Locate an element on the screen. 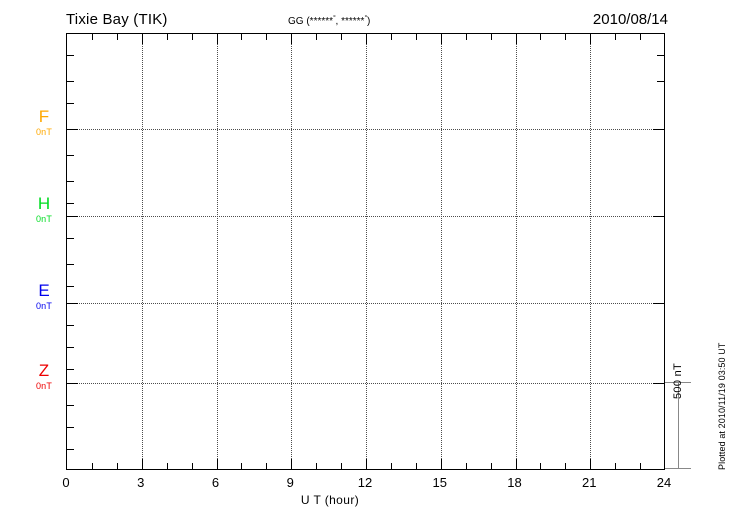  scale-bar-label: 500 nT is located at coordinates (678, 380).